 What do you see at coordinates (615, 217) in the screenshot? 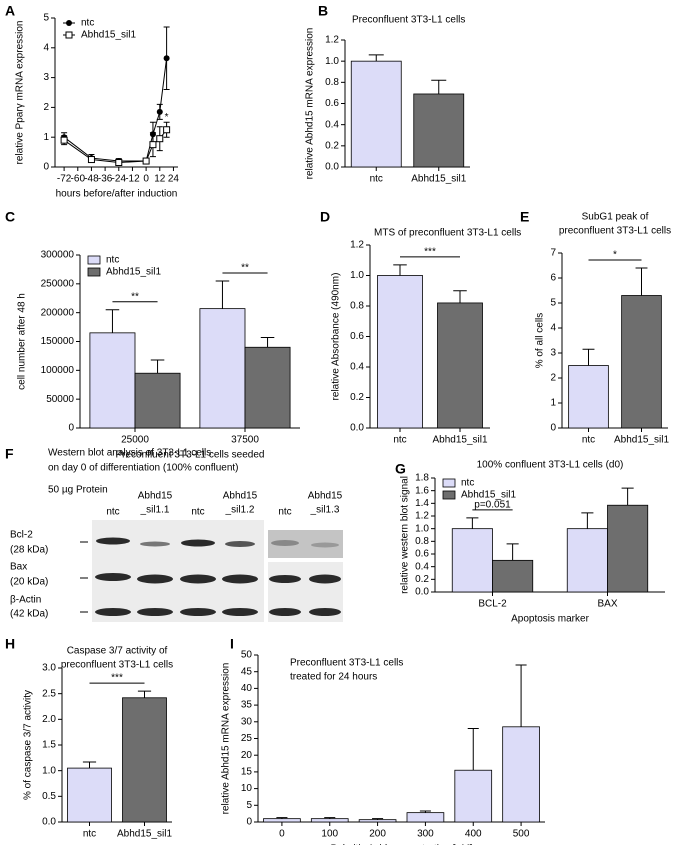
I see `chart-title: SubG1 peak of` at bounding box center [615, 217].